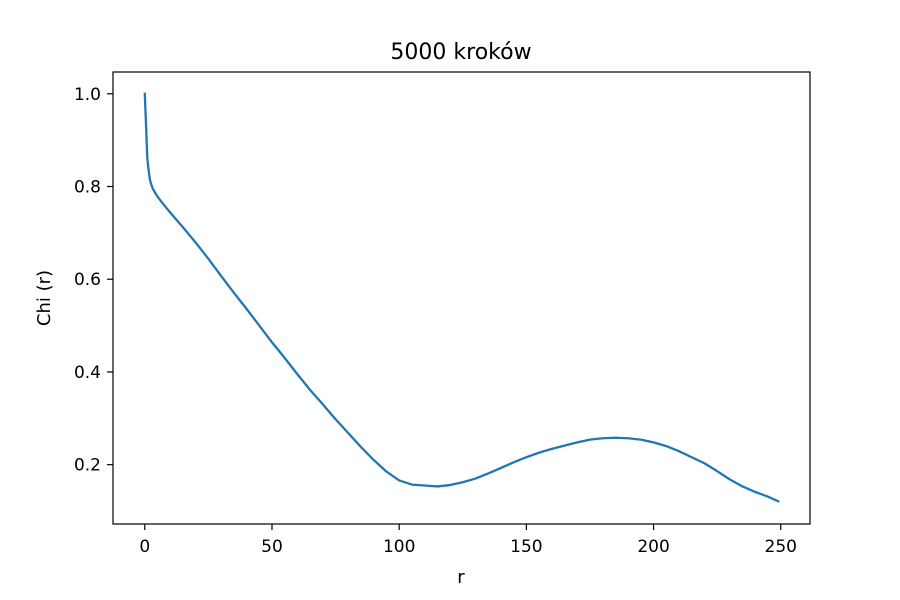  I want to click on y-tick-label: 0.6, so click(87, 280).